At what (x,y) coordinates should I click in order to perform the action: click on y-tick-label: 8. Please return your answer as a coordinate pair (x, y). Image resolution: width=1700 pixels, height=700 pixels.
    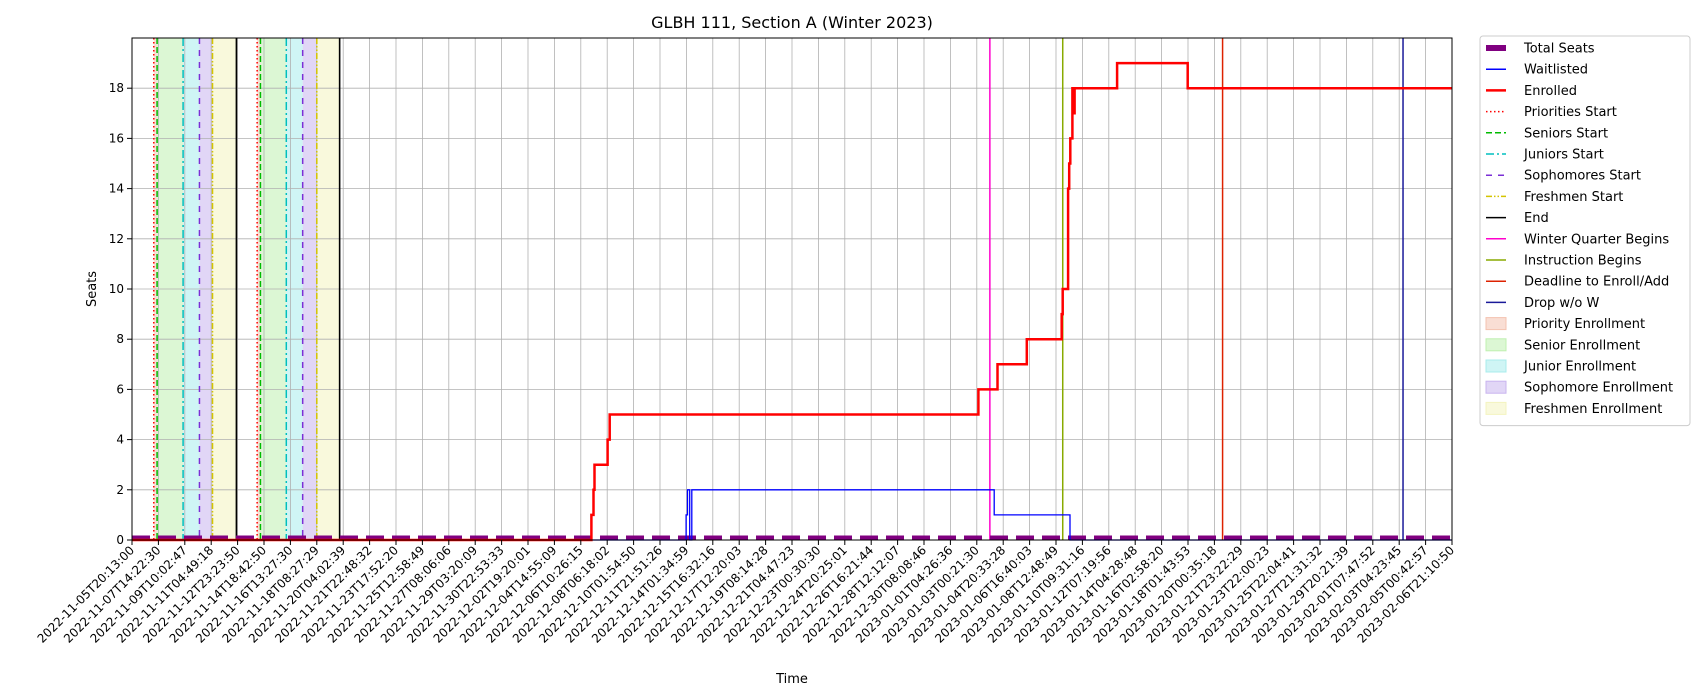
    Looking at the image, I should click on (120, 339).